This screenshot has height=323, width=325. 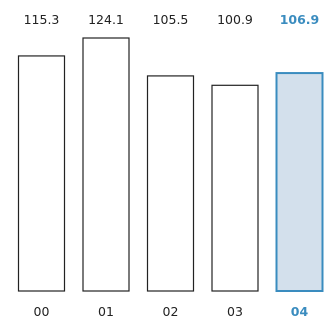 I want to click on value-label-04: 106.9, so click(x=300, y=19).